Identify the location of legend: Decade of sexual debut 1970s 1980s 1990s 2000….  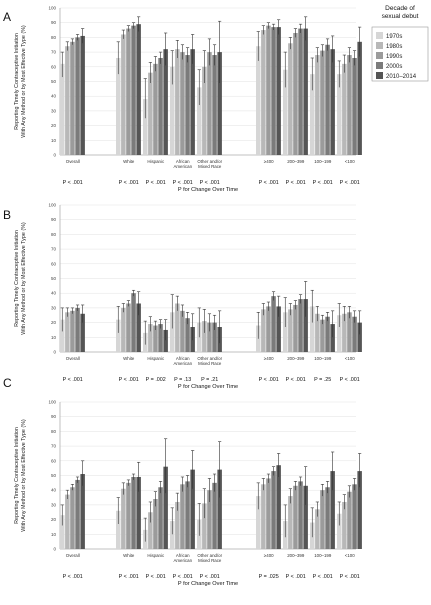
(400, 43).